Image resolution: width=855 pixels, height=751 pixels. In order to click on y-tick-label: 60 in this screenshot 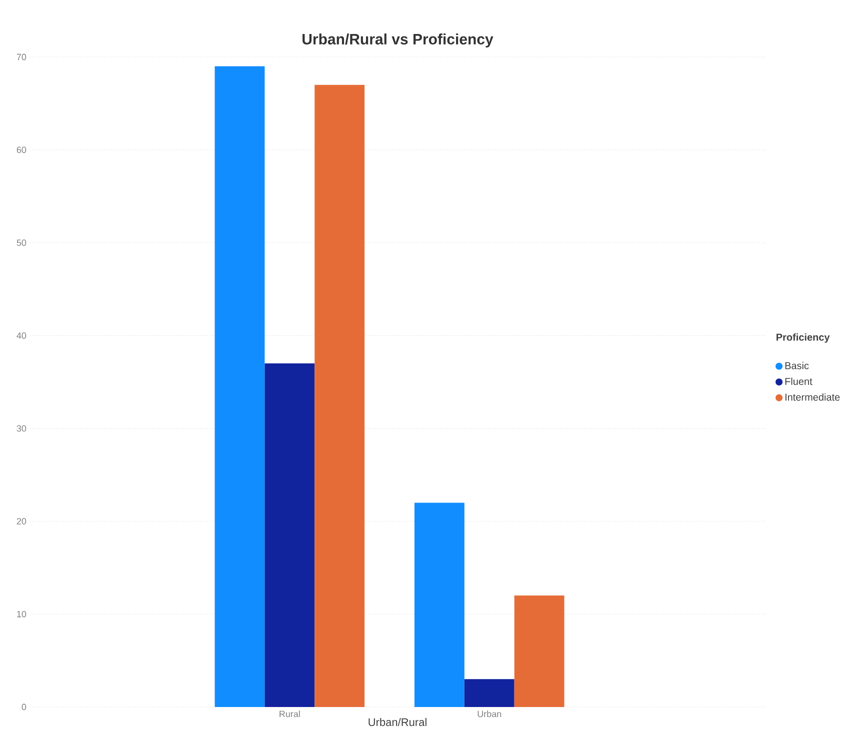, I will do `click(21, 150)`.